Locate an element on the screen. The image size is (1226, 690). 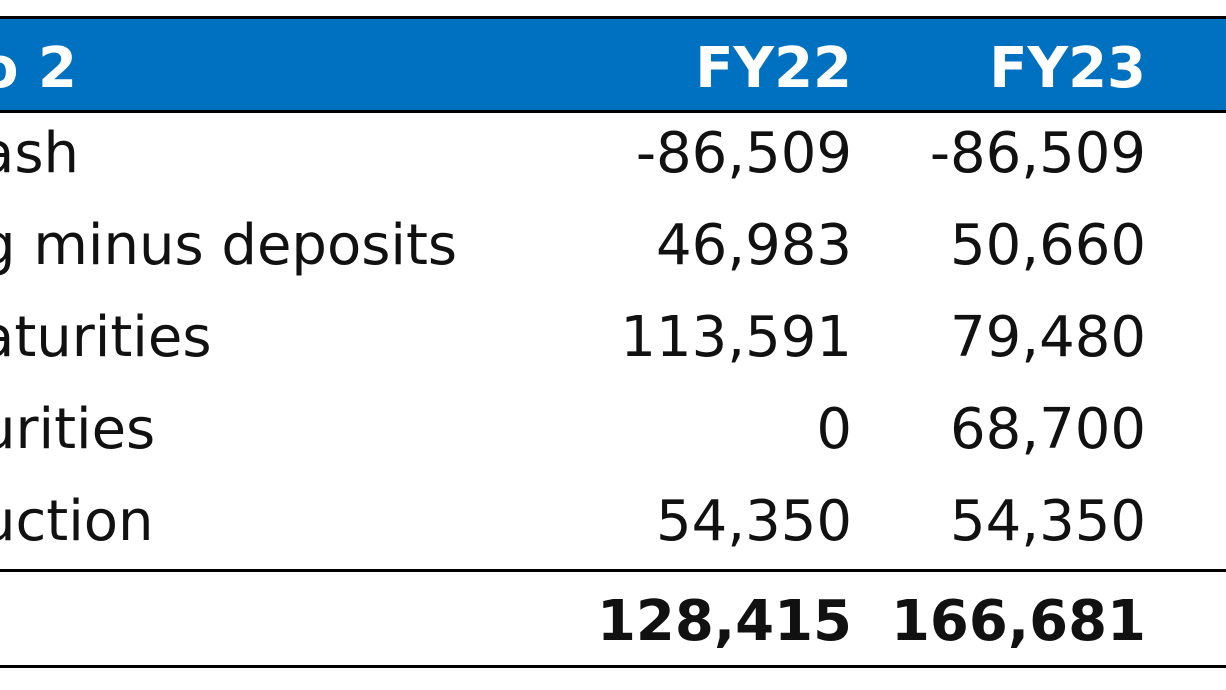
row-fy23-value: -86,509 is located at coordinates (1037, 153).